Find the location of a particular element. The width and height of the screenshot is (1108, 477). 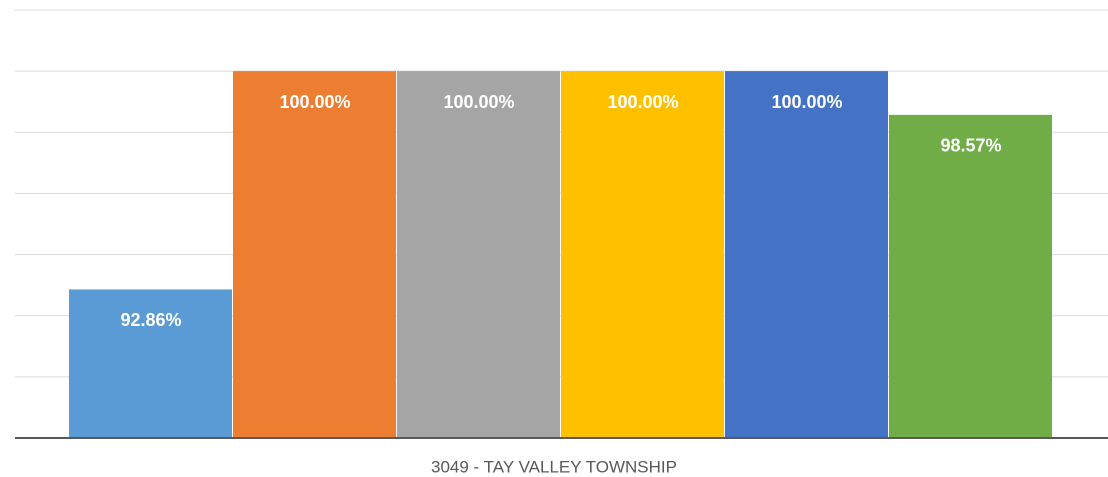

data-label: 98.57% is located at coordinates (970, 146).